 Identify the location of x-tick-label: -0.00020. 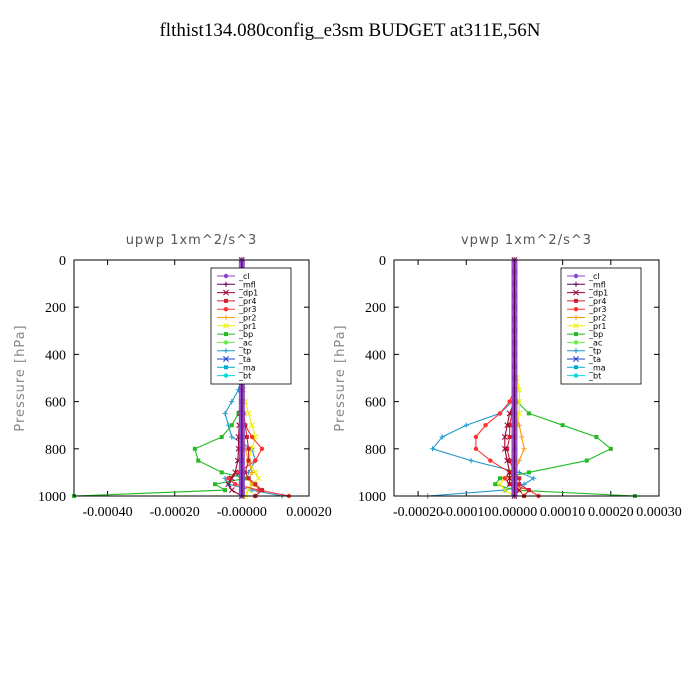
(418, 512).